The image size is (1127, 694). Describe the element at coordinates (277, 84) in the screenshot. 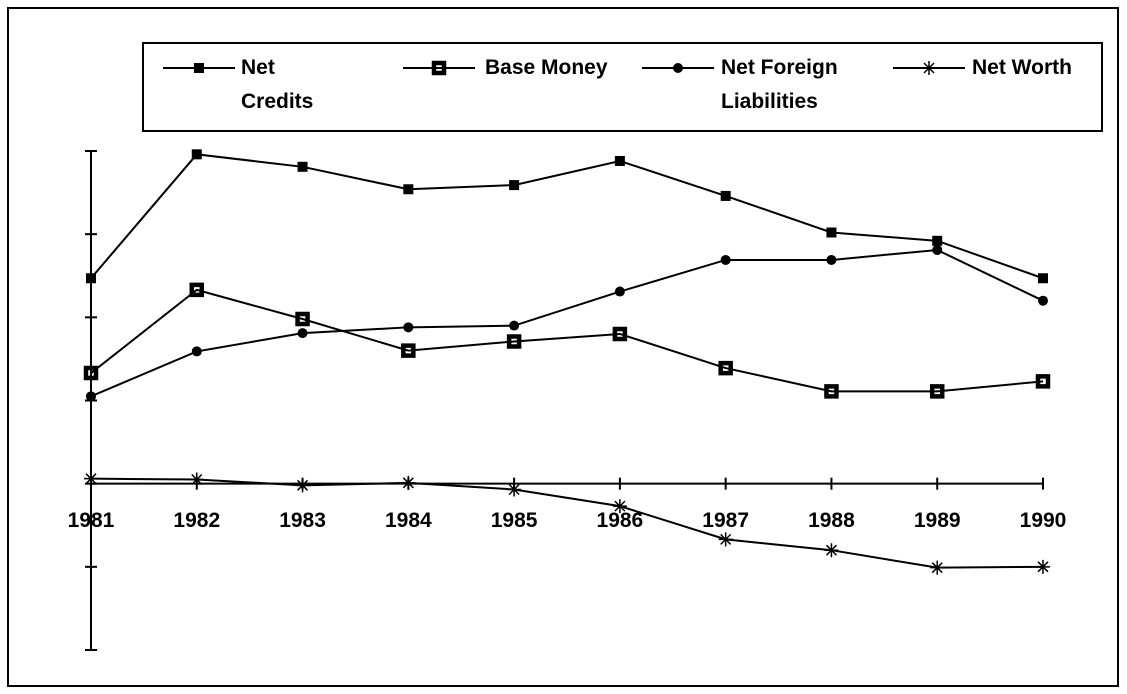

I see `legend-label: Net Credits` at that location.